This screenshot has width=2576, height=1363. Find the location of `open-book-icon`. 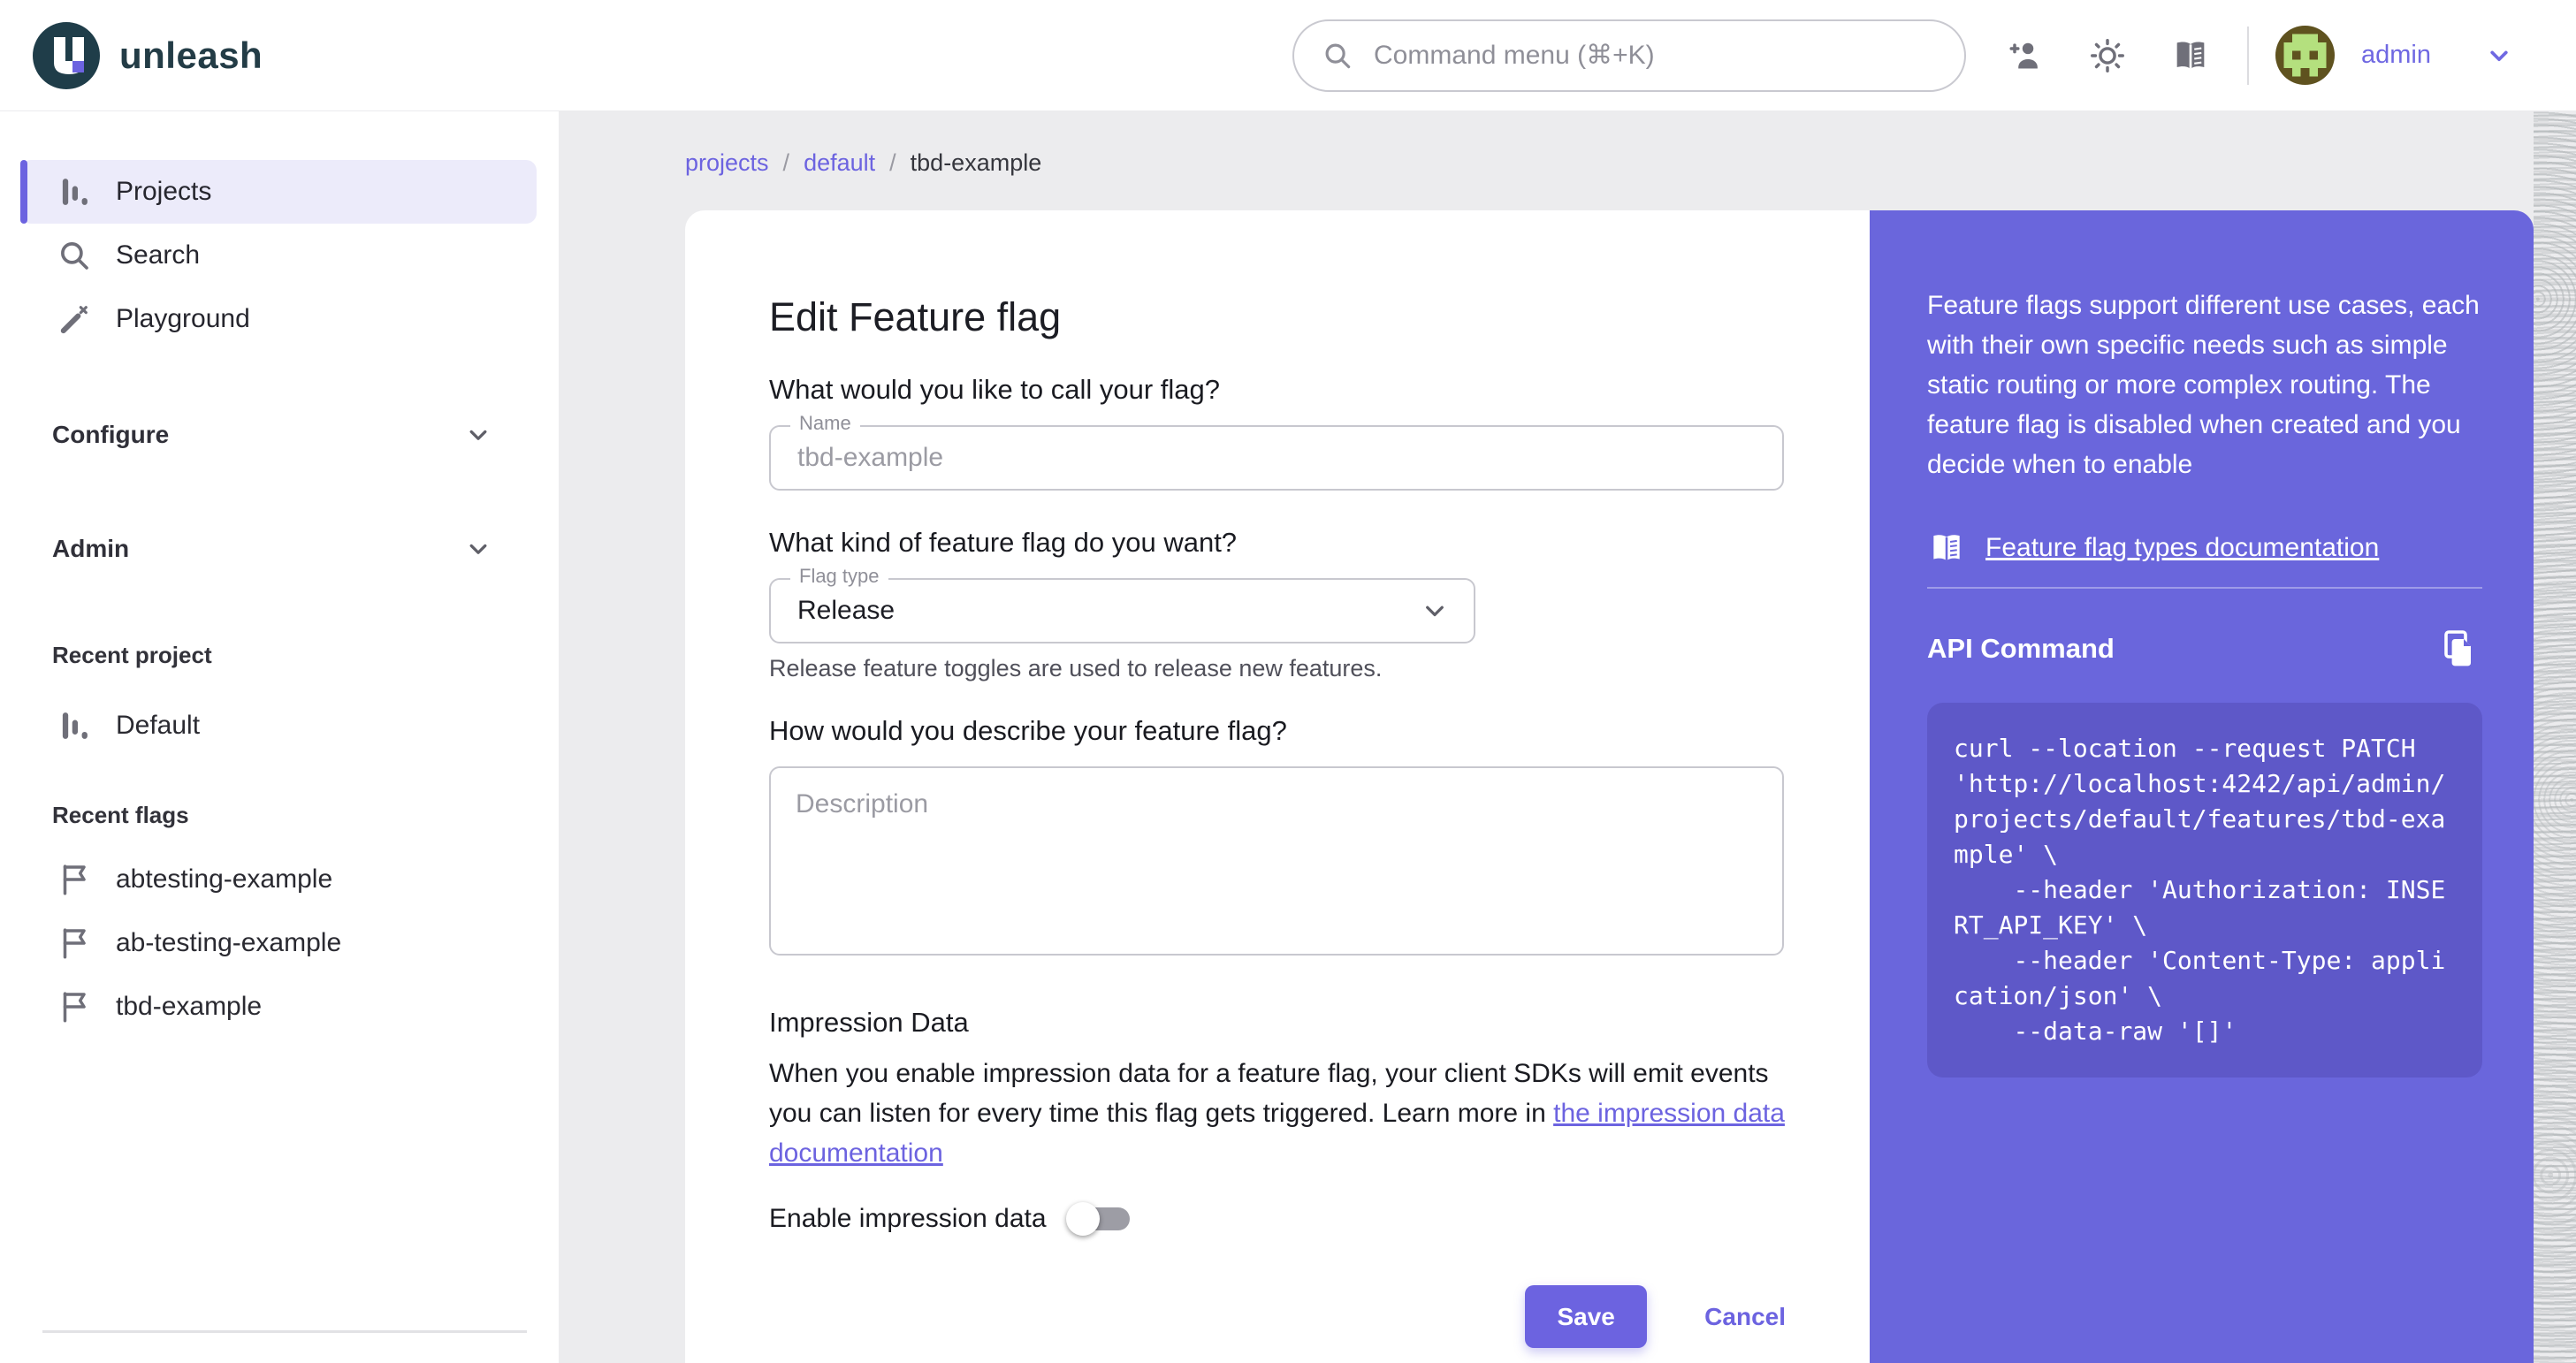

open-book-icon is located at coordinates (1946, 548).